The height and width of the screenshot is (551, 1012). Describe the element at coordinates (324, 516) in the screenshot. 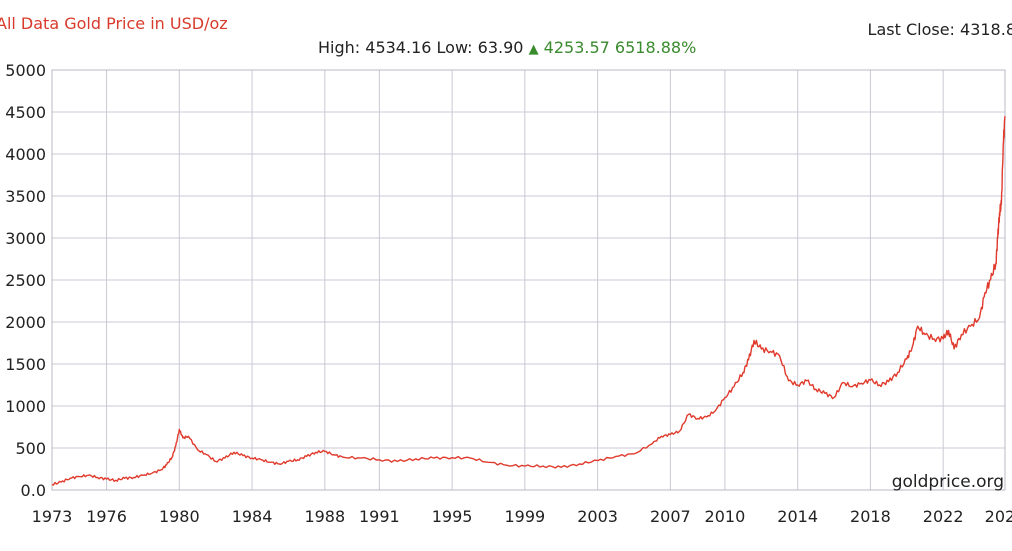

I see `x-tick-label: 1988` at that location.